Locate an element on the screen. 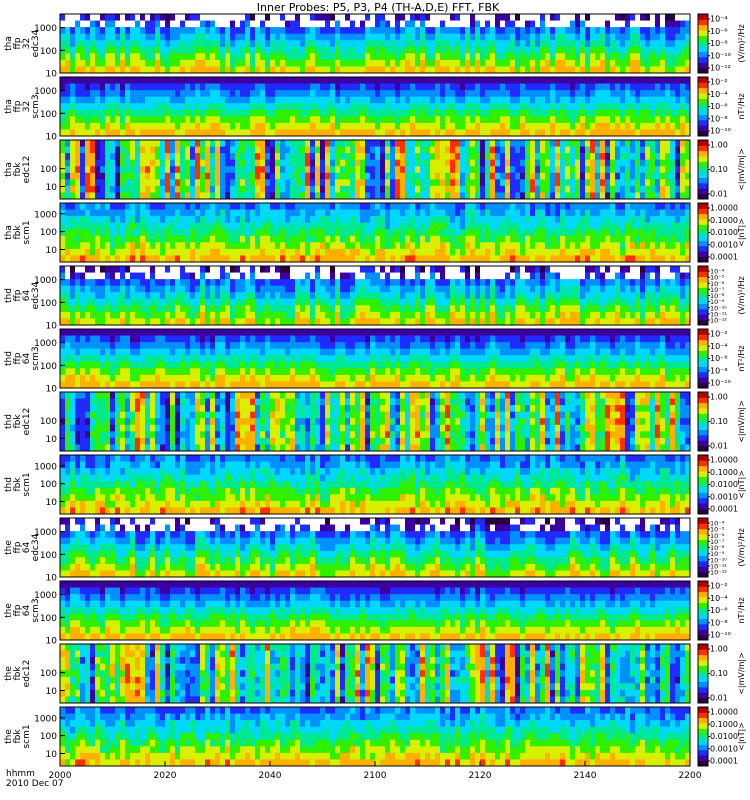 This screenshot has height=800, width=750. panel-10-heatmap is located at coordinates (375, 611).